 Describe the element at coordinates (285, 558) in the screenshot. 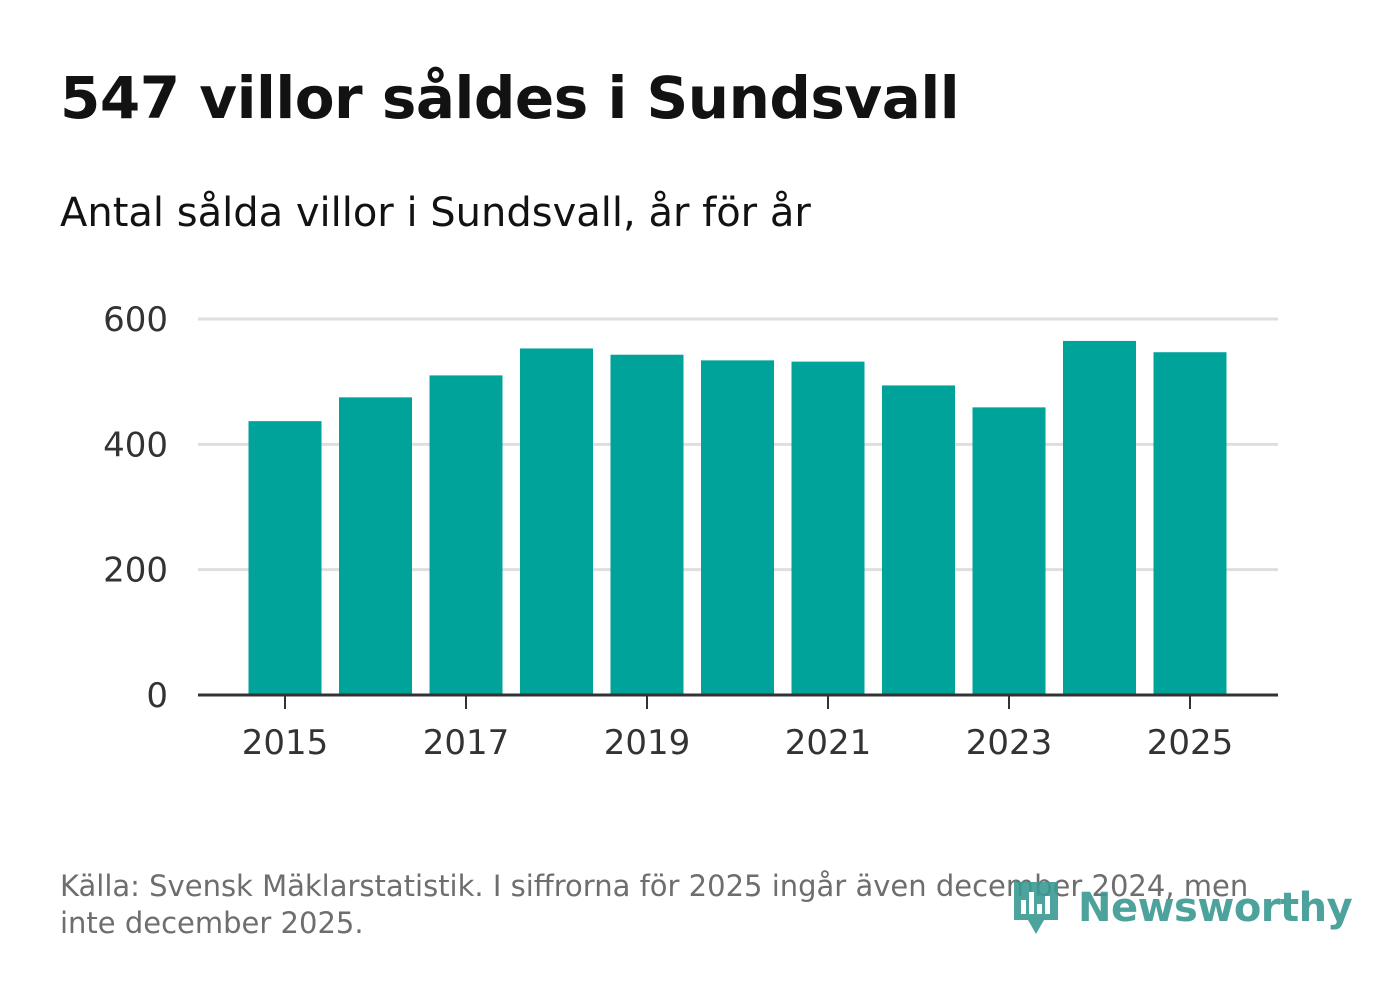

I see `bar-2015` at that location.